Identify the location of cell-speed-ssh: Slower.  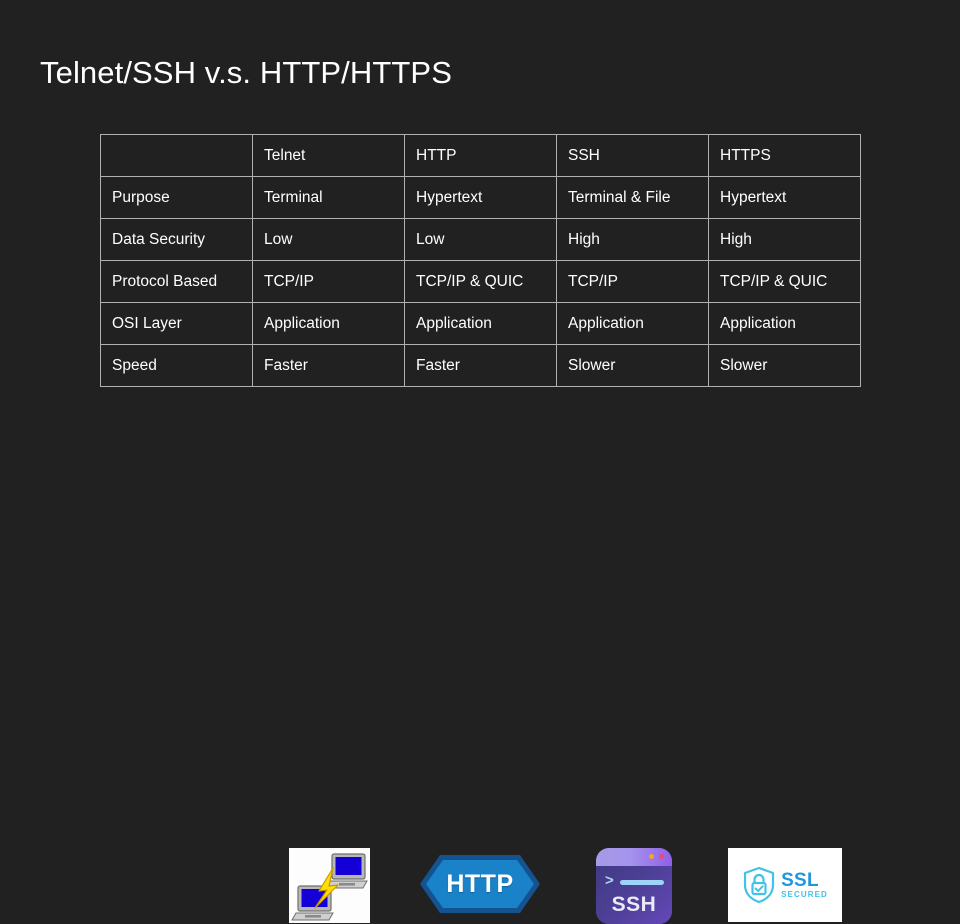
(632, 365).